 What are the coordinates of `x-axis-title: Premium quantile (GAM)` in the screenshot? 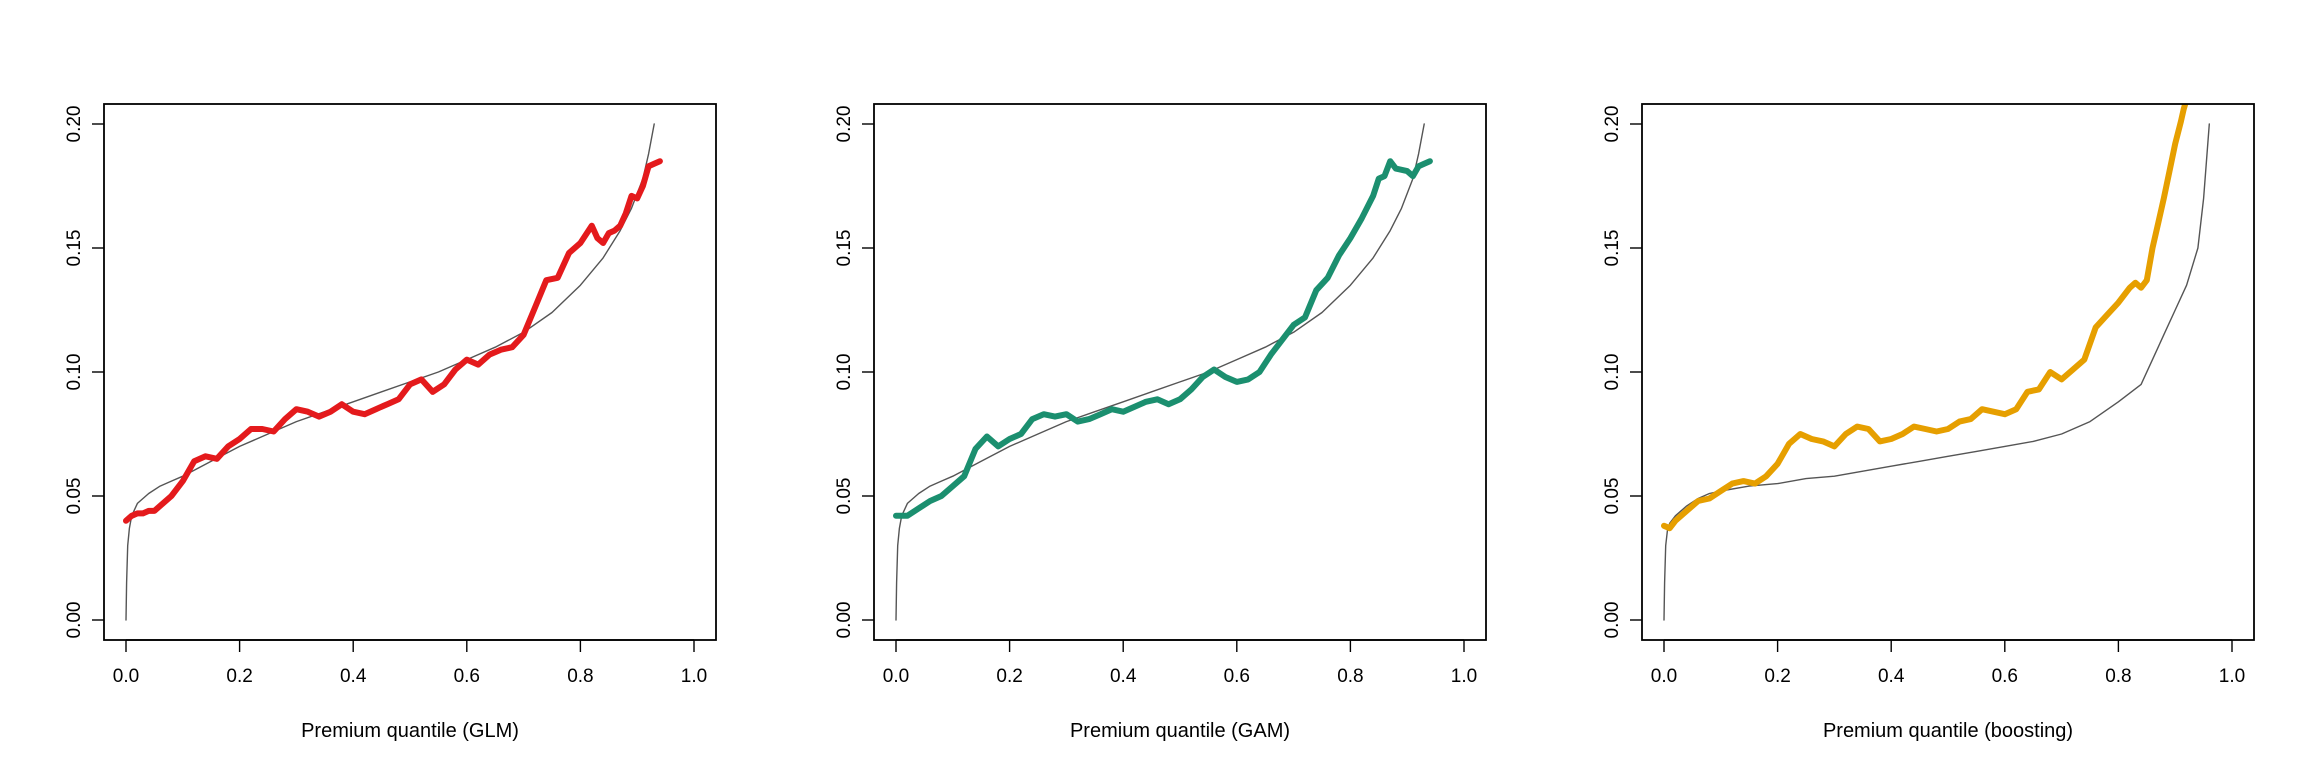 It's located at (1180, 731).